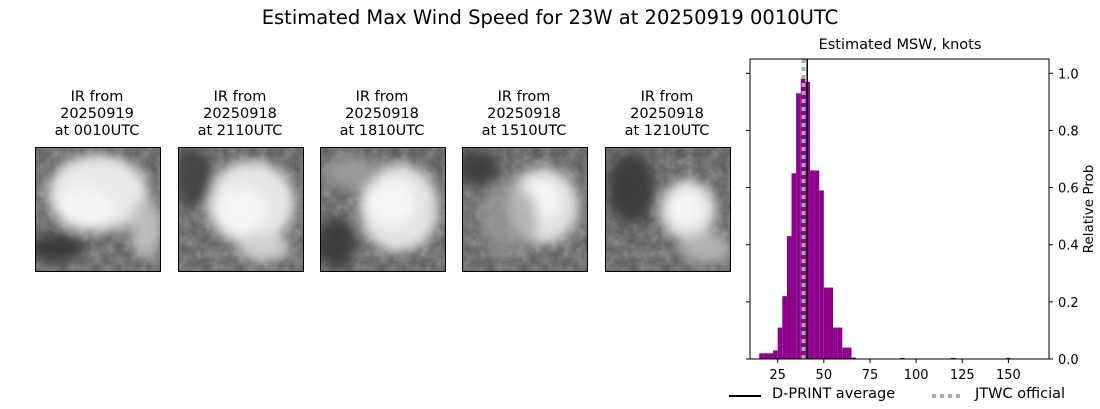  Describe the element at coordinates (1068, 131) in the screenshot. I see `y-tick-label: 0.8` at that location.